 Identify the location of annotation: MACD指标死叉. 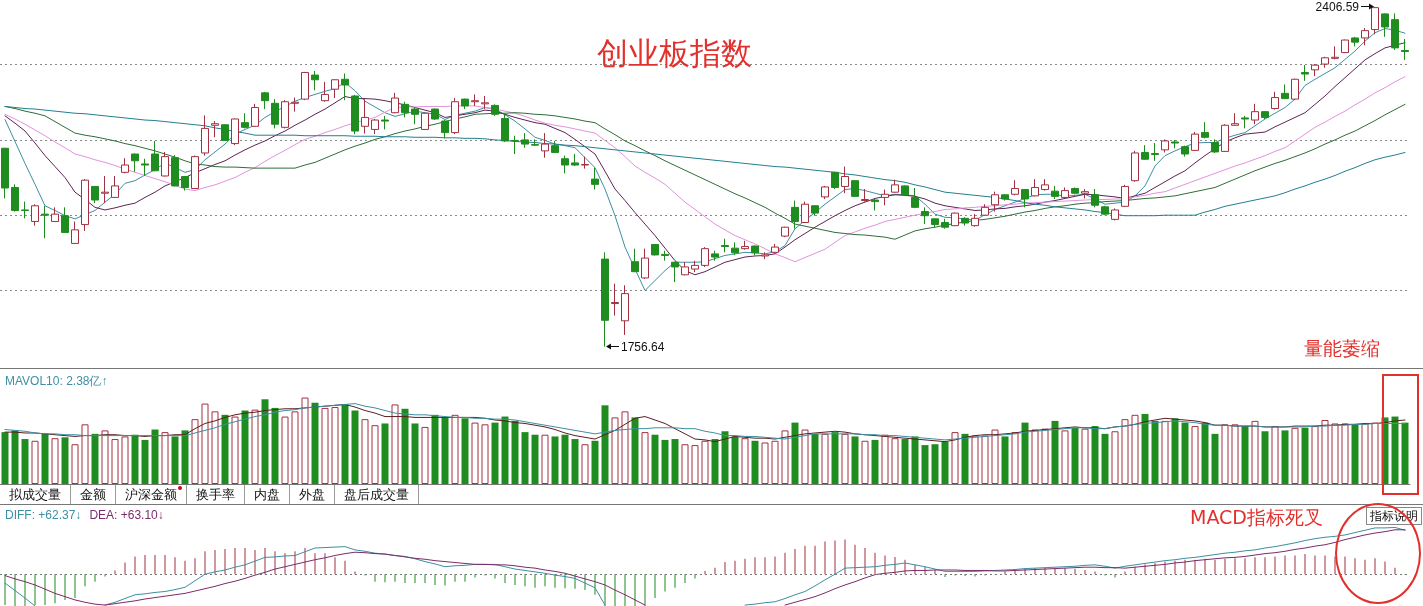
(1256, 517).